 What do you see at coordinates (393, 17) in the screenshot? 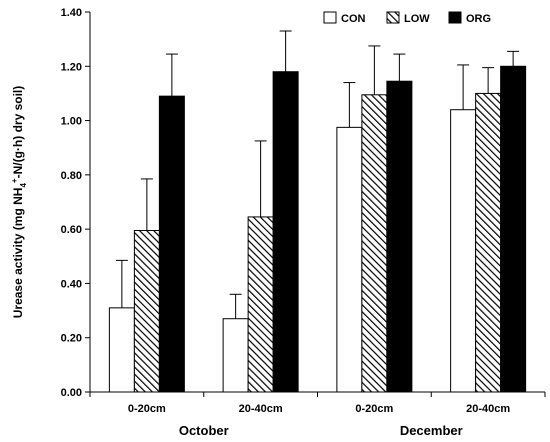
I see `legend-swatch-low` at bounding box center [393, 17].